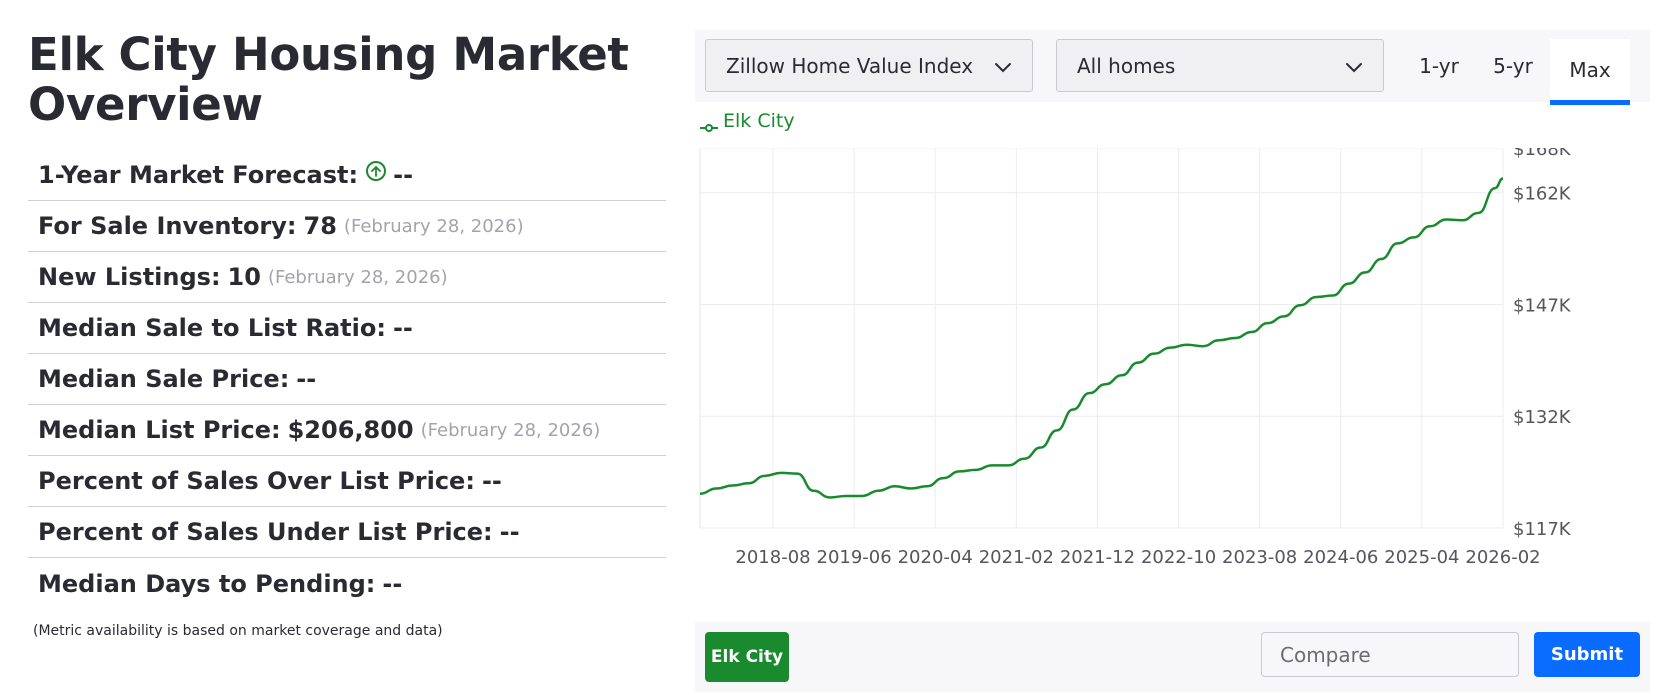 This screenshot has height=695, width=1668. I want to click on metric-label: Percent of Sales Under List Price:, so click(265, 532).